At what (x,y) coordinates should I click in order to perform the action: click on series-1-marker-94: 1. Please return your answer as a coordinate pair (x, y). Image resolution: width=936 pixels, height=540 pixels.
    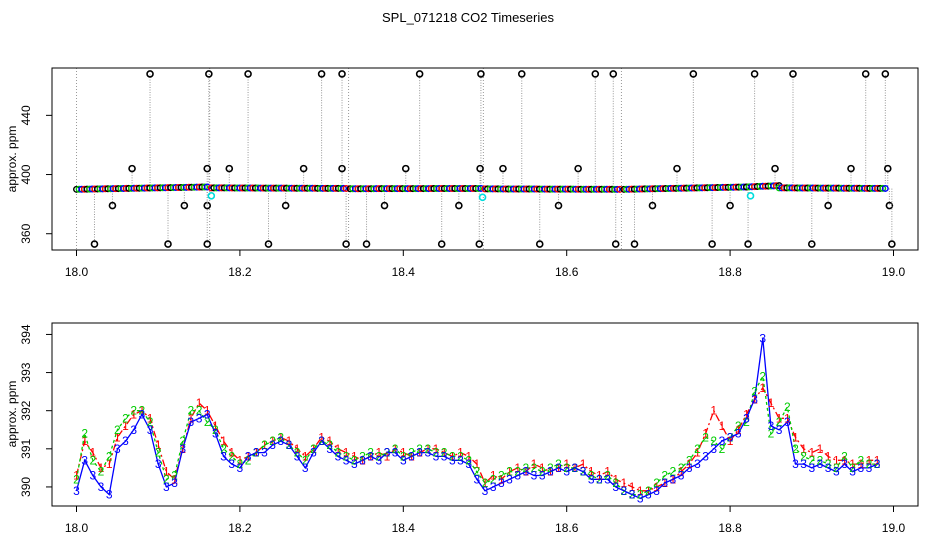
    Looking at the image, I should click on (844, 460).